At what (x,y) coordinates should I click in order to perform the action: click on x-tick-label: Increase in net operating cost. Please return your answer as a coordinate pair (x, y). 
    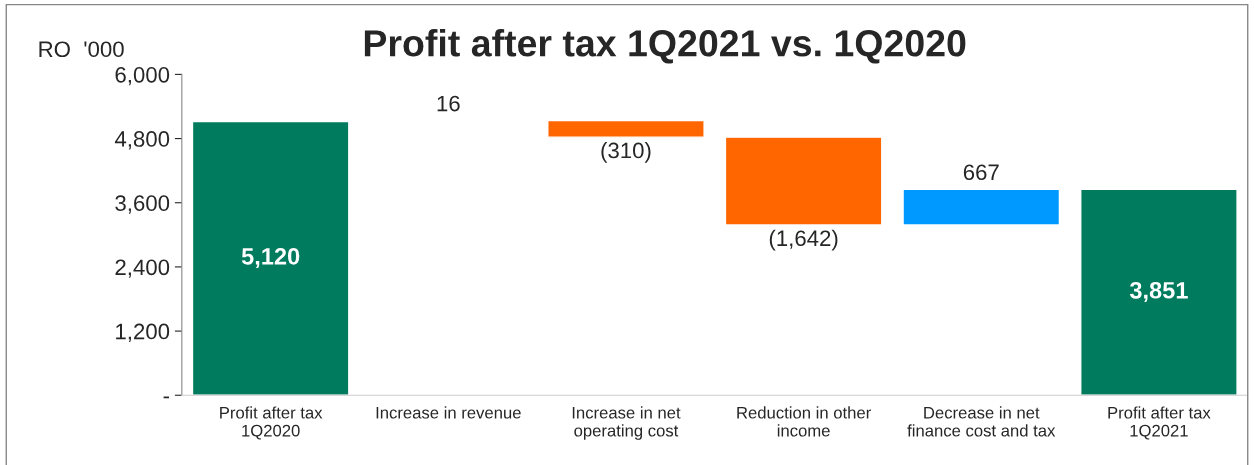
    Looking at the image, I should click on (626, 423).